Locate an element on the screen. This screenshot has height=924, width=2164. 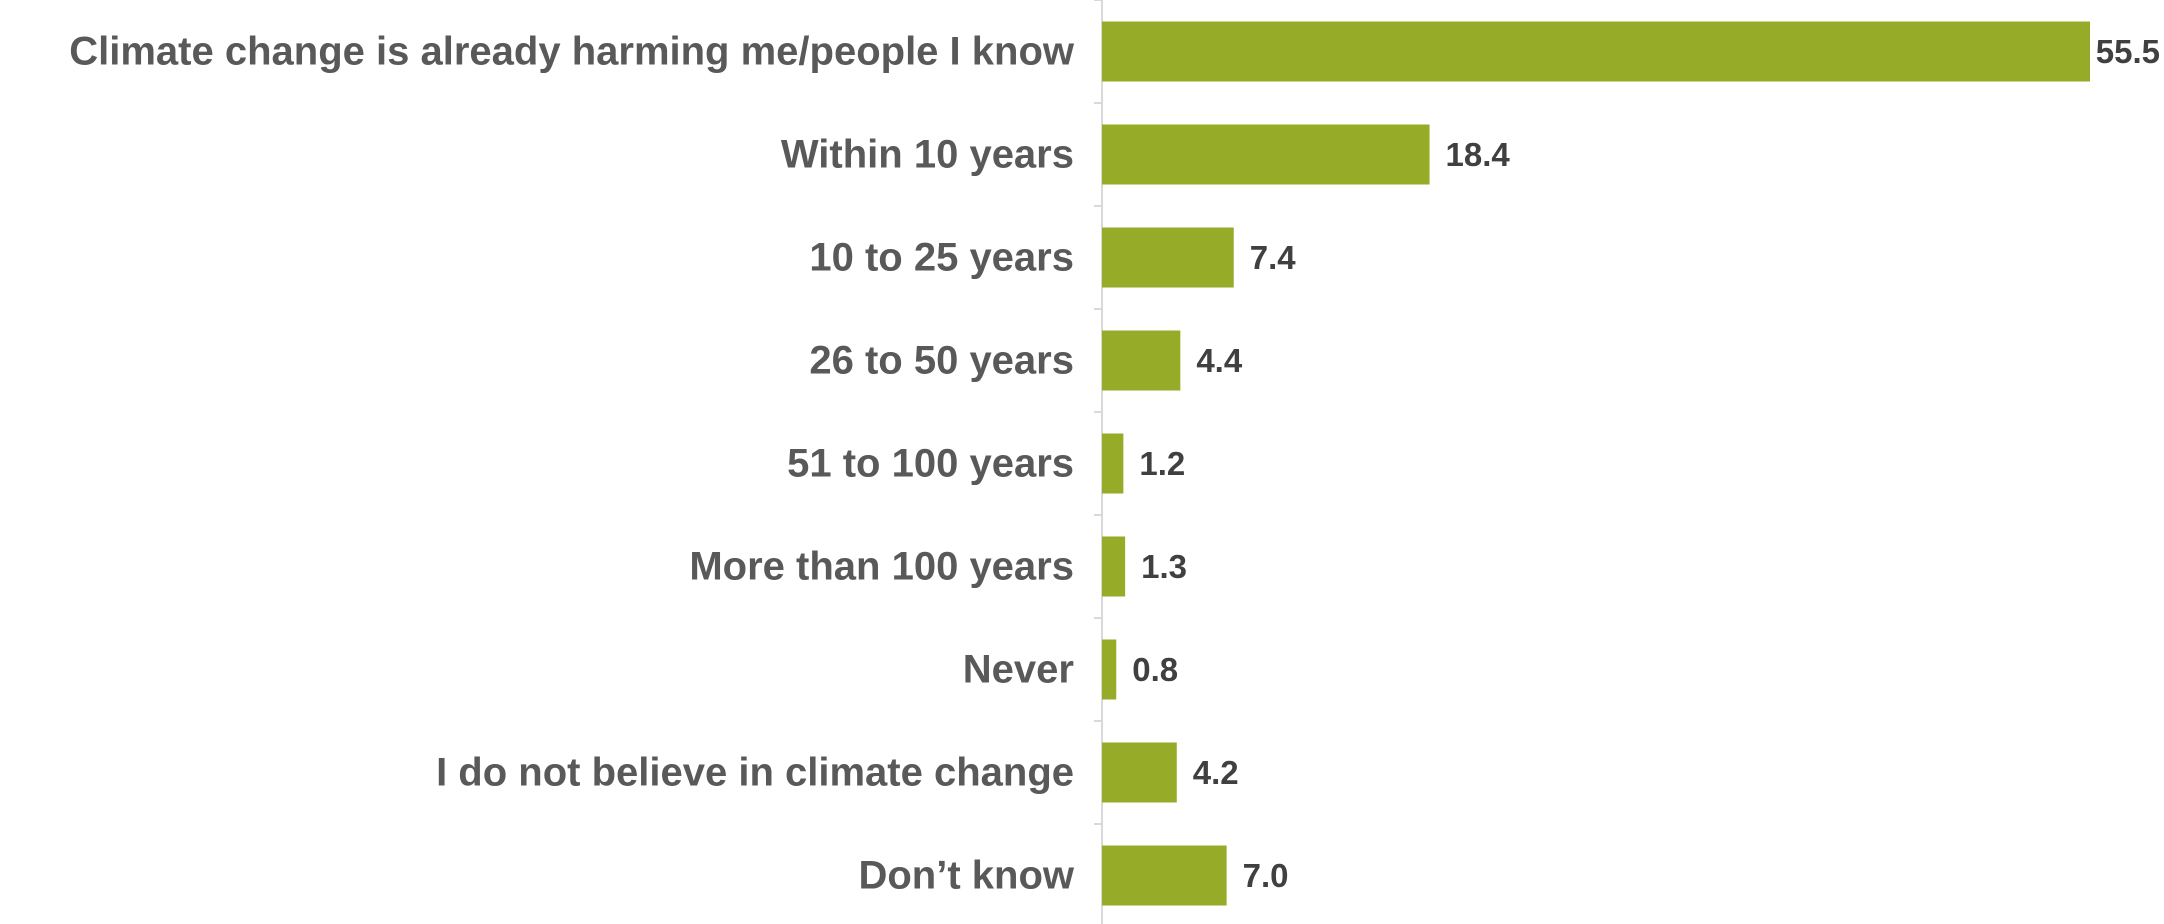
category-label: More than 100 years is located at coordinates (881, 567).